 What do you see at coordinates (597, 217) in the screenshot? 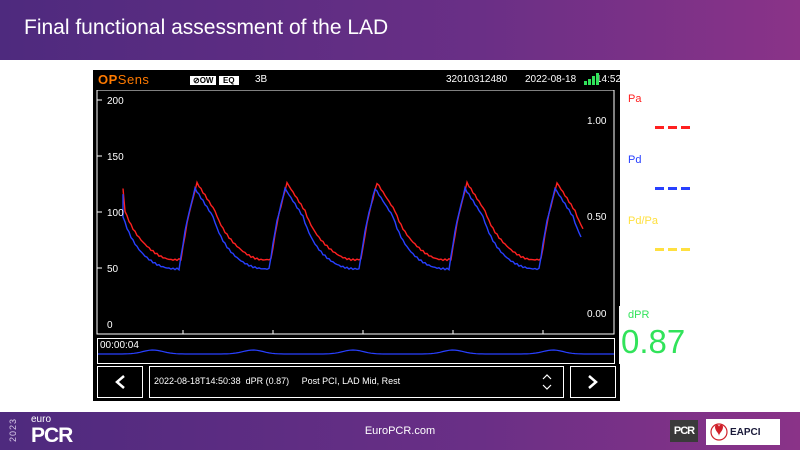
I see `ratio-tick-05: 0.50` at bounding box center [597, 217].